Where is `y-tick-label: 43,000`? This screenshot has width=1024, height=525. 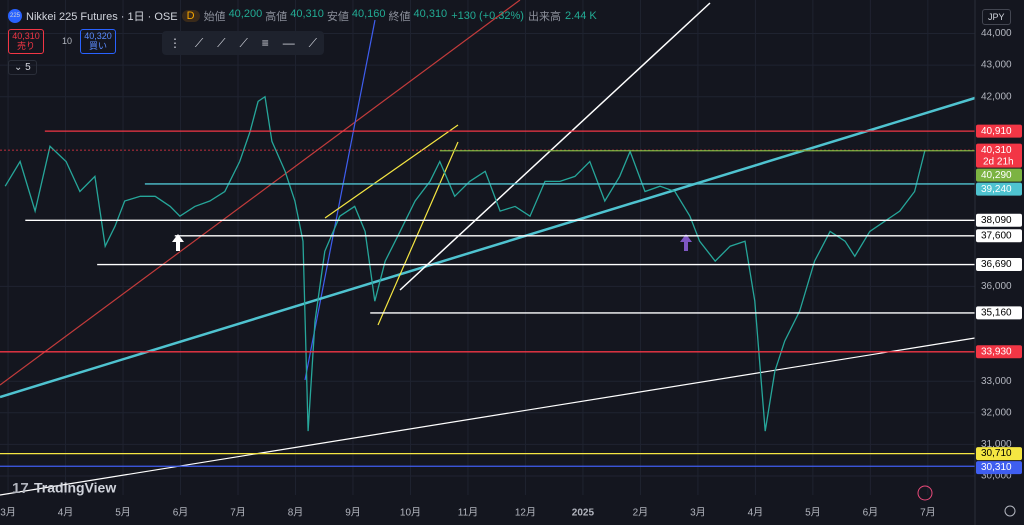 y-tick-label: 43,000 is located at coordinates (996, 65).